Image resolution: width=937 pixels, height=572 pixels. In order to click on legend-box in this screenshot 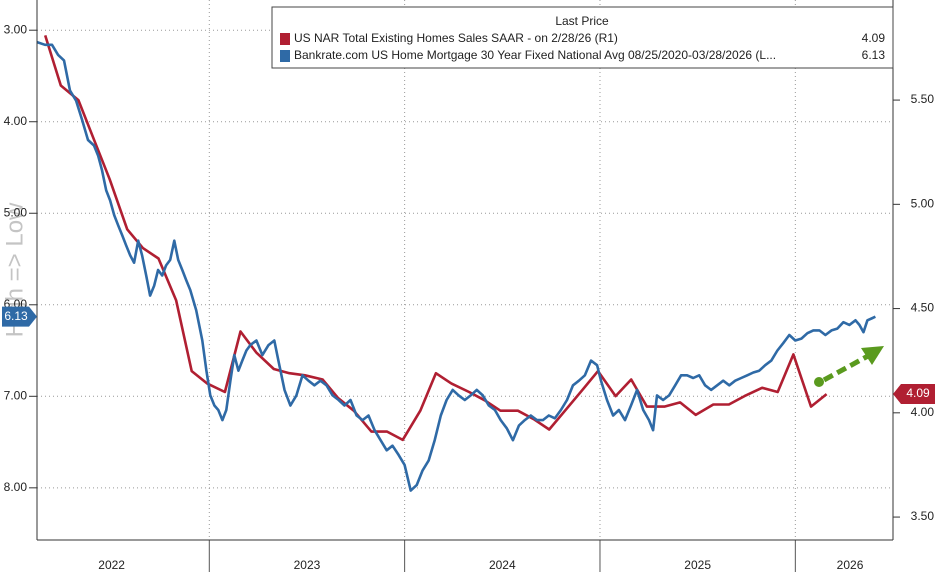, I will do `click(582, 37)`.